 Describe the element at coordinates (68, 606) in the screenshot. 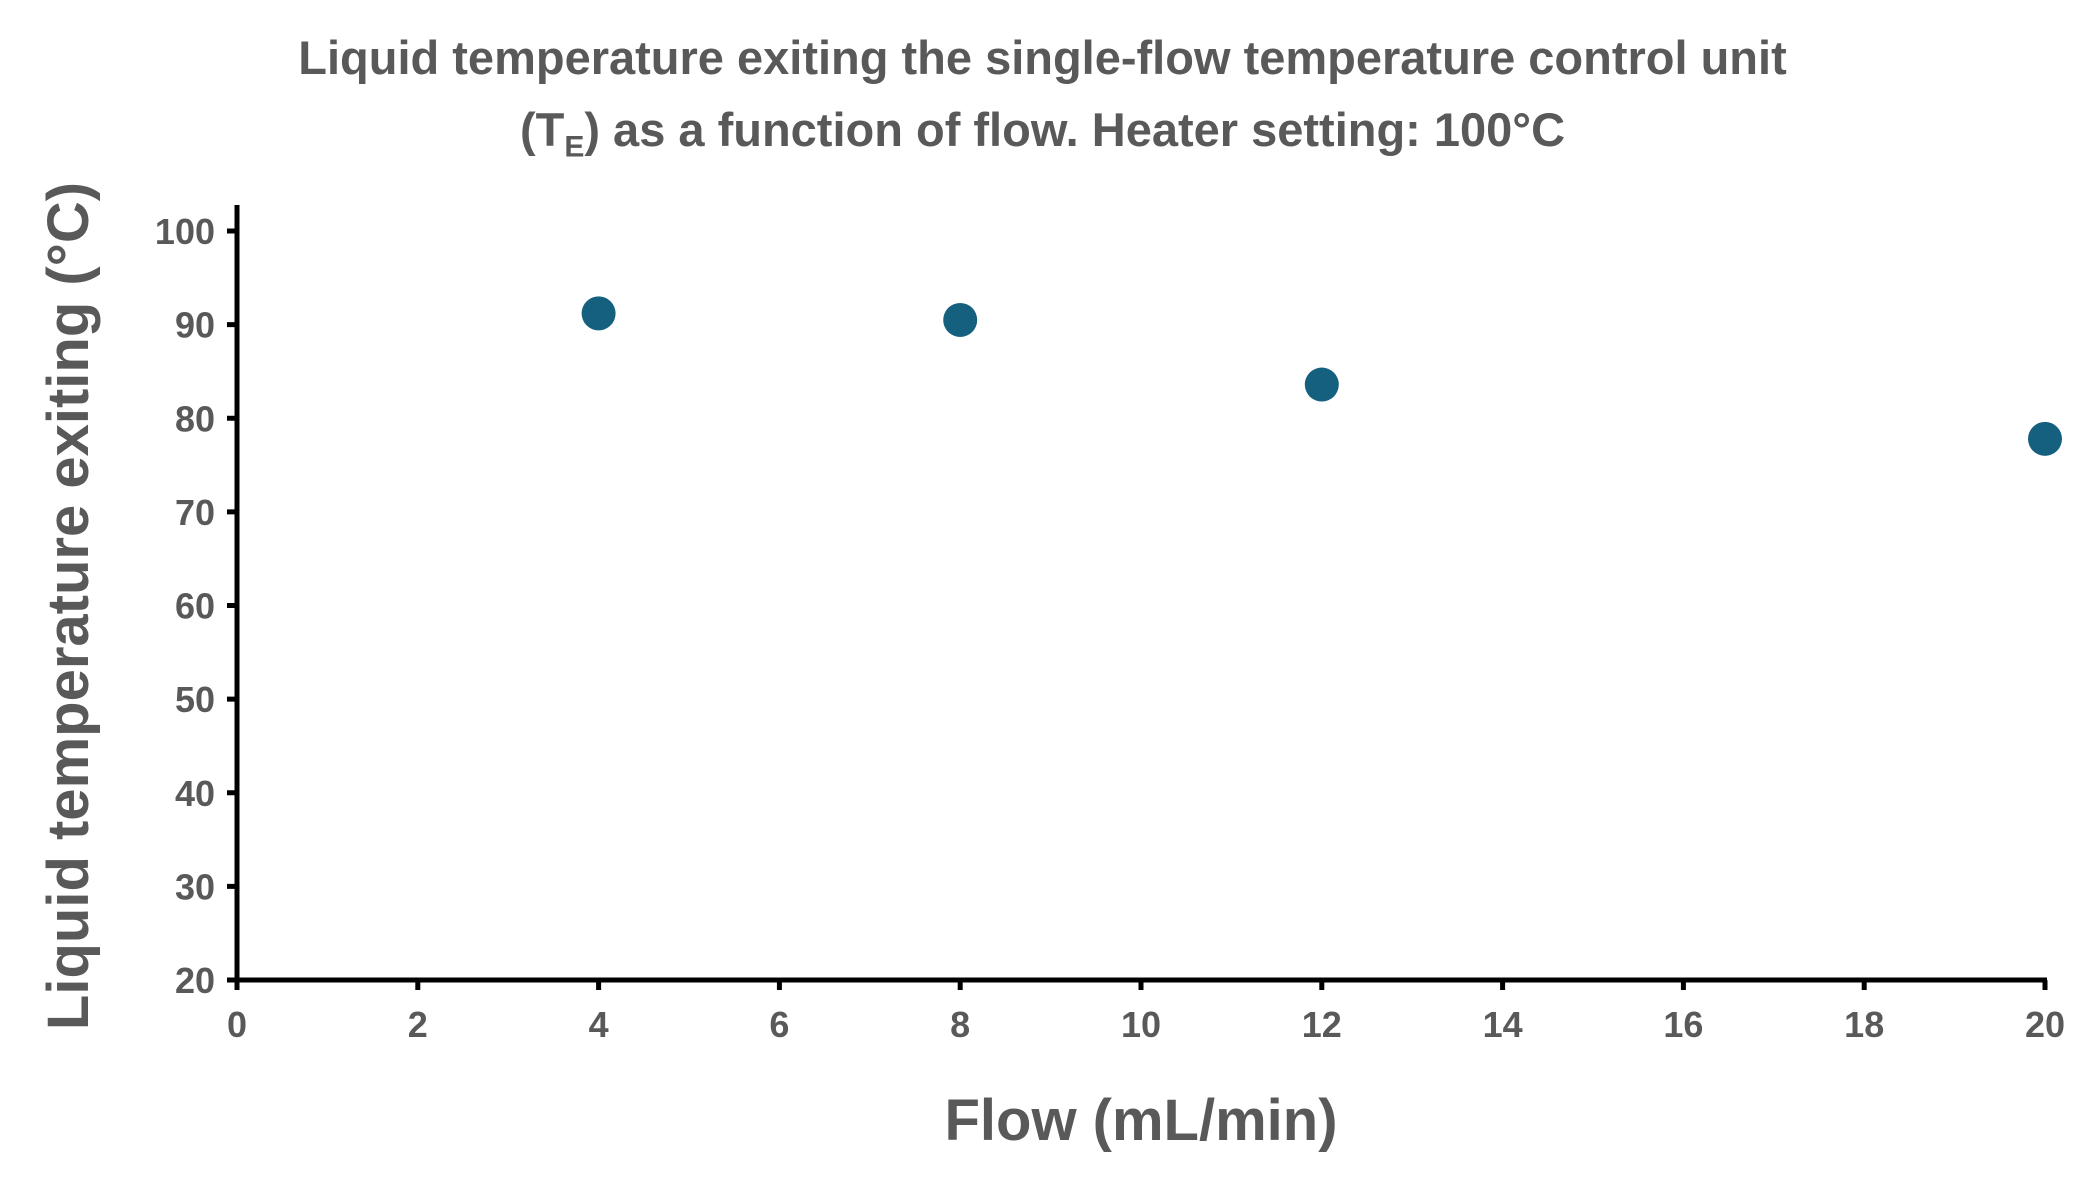

I see `y-axis-title: Liquid temperature exiting (°C)` at that location.